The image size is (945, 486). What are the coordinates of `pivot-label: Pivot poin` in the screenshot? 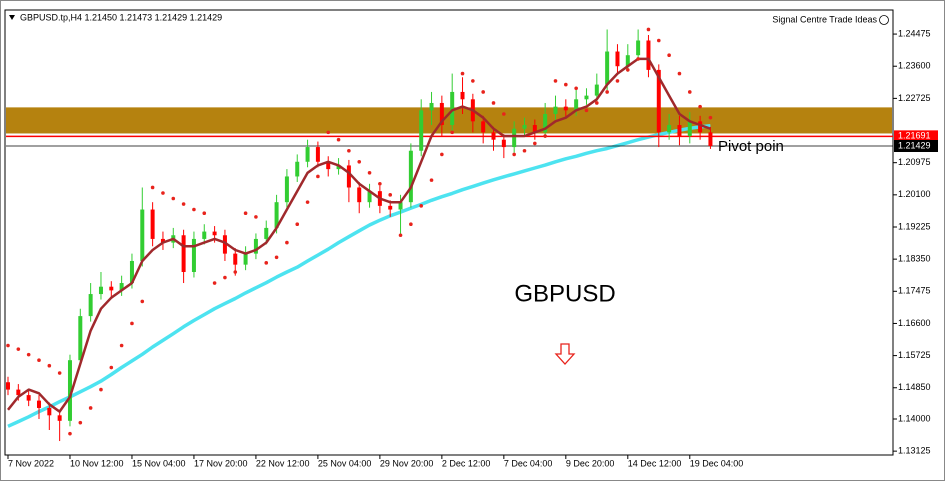 It's located at (751, 146).